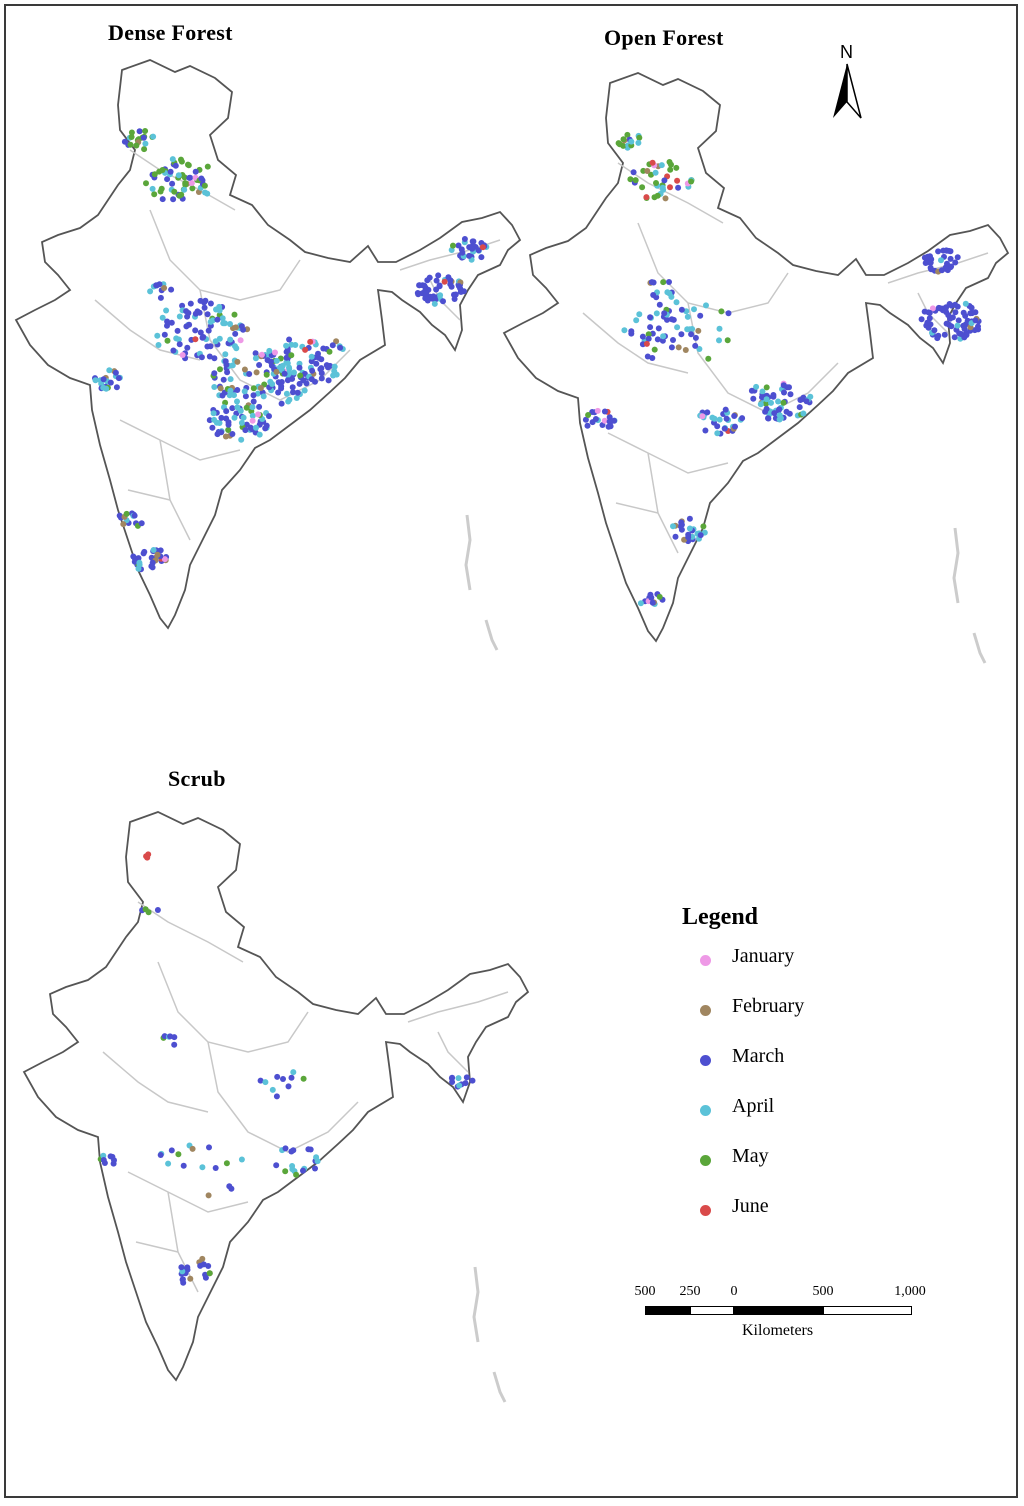 This screenshot has width=1024, height=1506. I want to click on scale-tick: 250, so click(690, 1291).